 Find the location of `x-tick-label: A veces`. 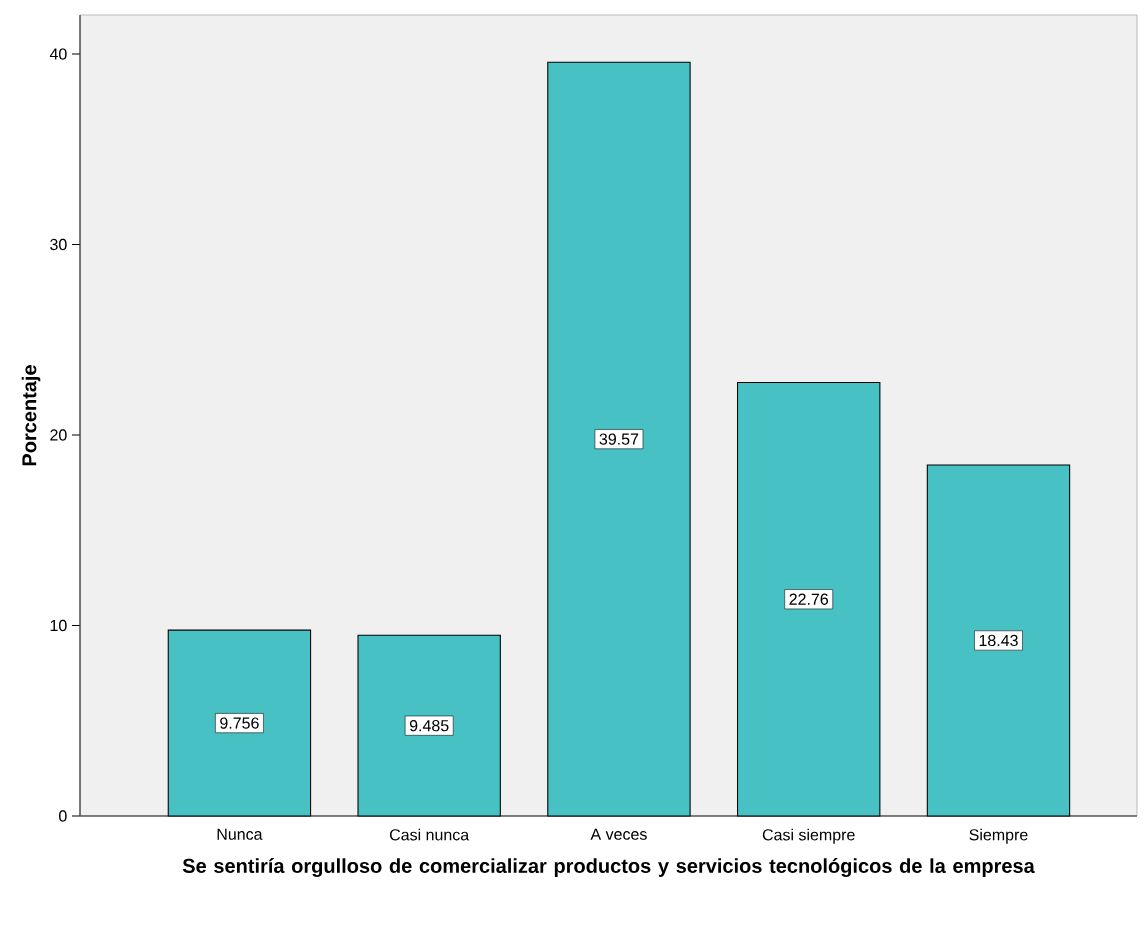

x-tick-label: A veces is located at coordinates (618, 834).